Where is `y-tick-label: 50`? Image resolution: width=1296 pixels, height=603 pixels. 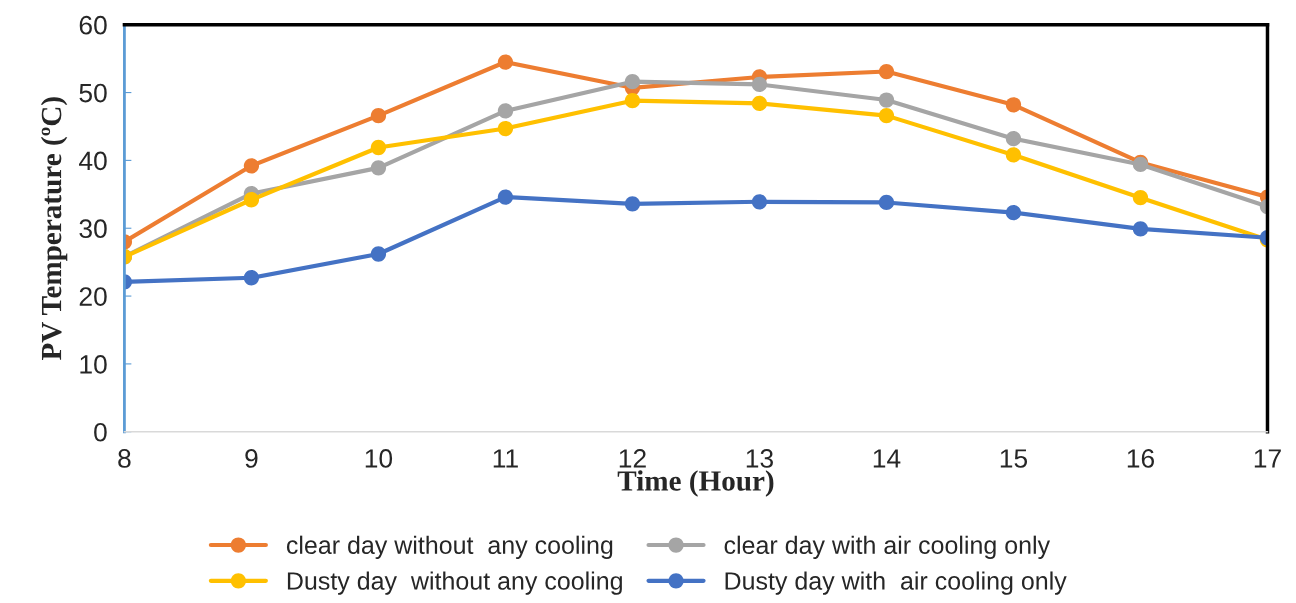 y-tick-label: 50 is located at coordinates (93, 93).